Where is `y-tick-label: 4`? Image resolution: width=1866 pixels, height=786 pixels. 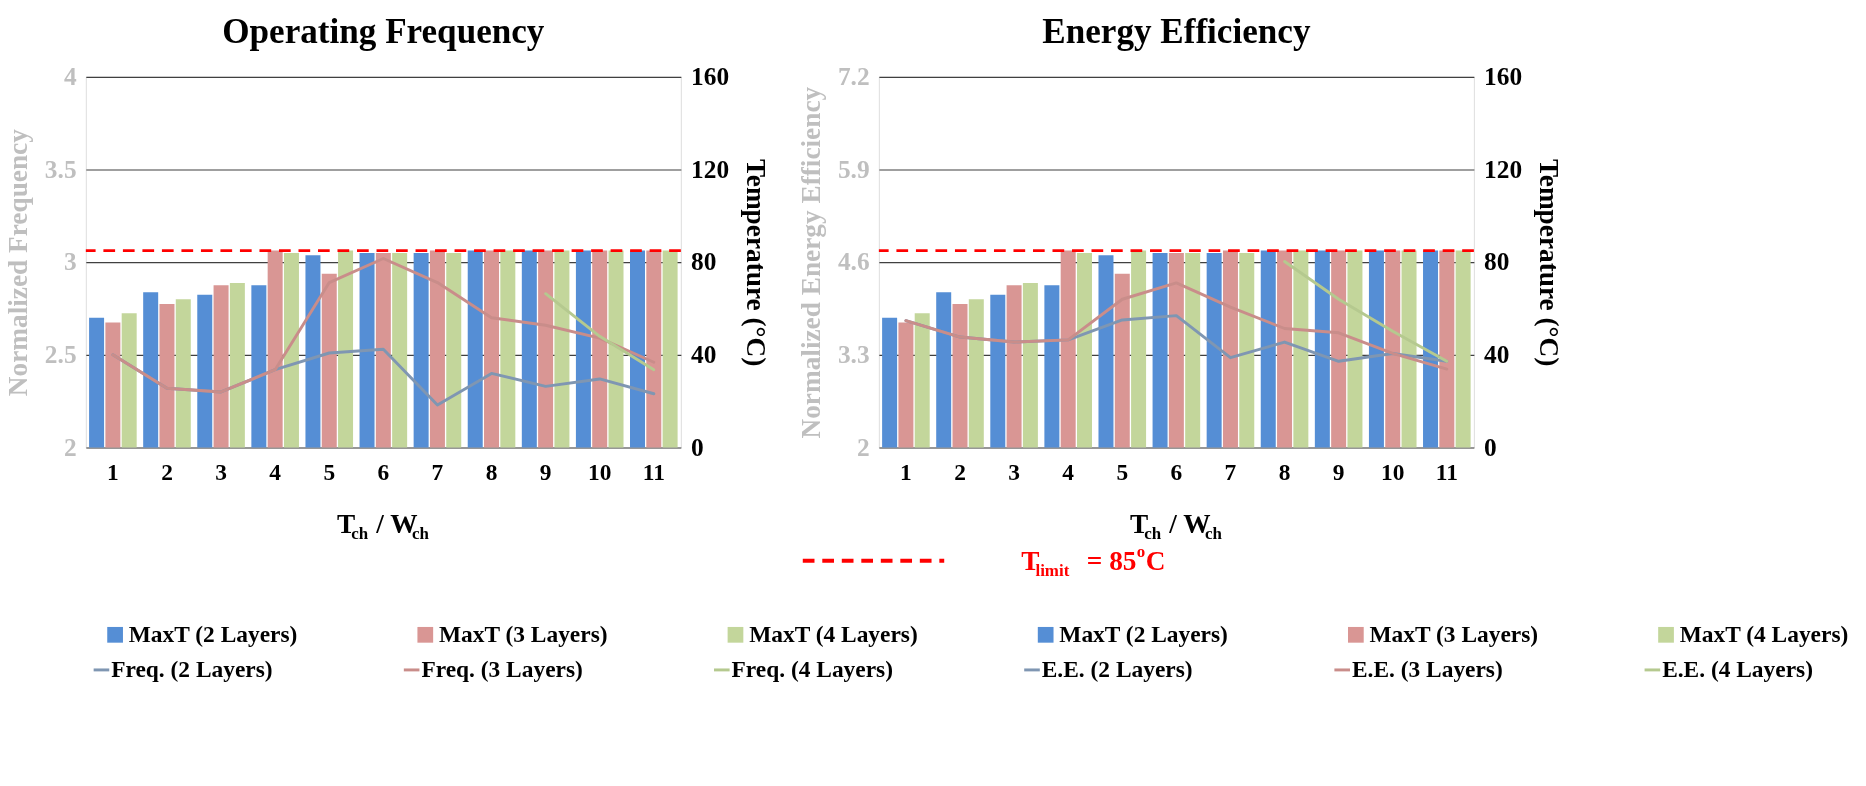 y-tick-label: 4 is located at coordinates (70, 76).